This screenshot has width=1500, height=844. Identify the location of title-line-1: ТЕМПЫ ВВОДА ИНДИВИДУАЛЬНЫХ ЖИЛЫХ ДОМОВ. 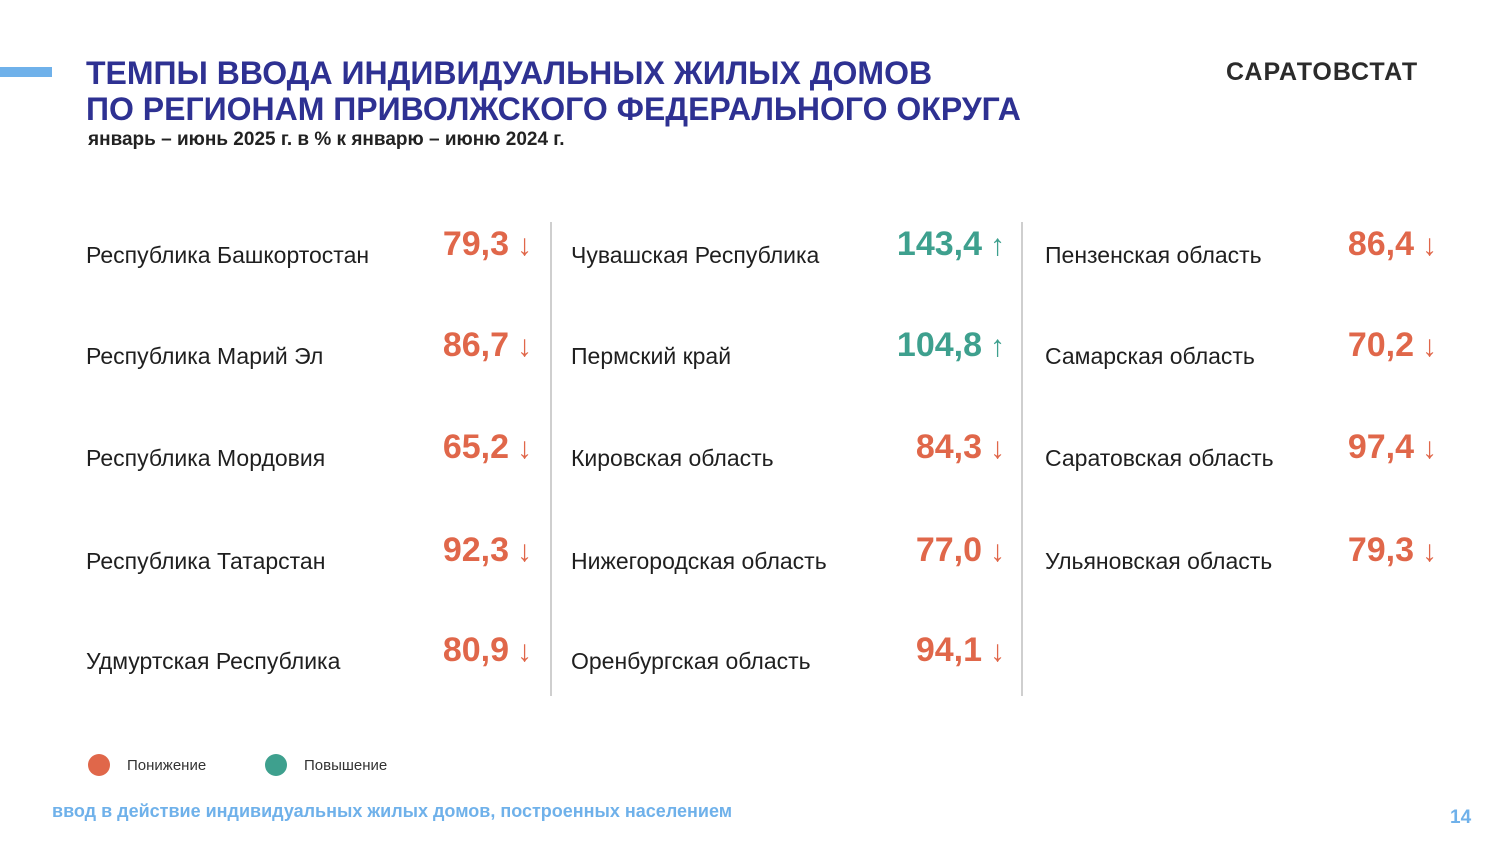
(509, 73).